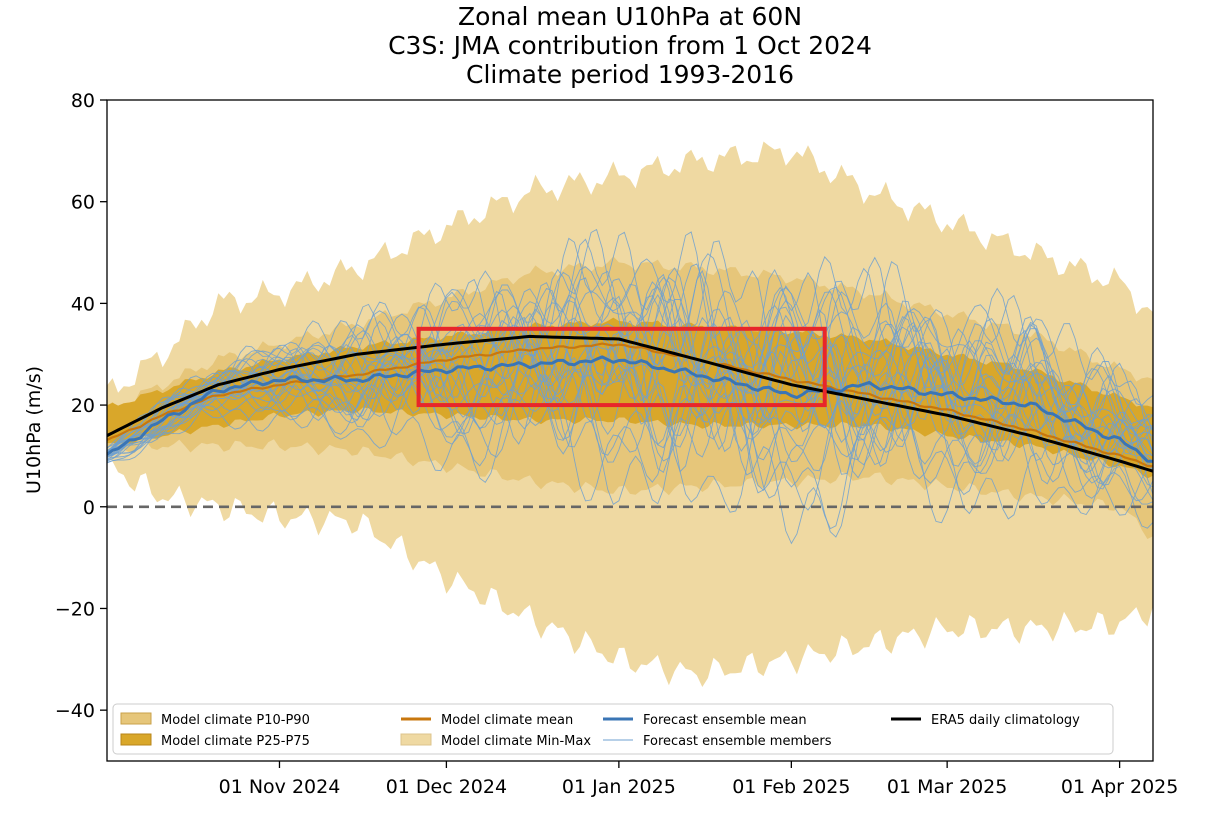  What do you see at coordinates (83, 304) in the screenshot?
I see `y-tick-label: 40` at bounding box center [83, 304].